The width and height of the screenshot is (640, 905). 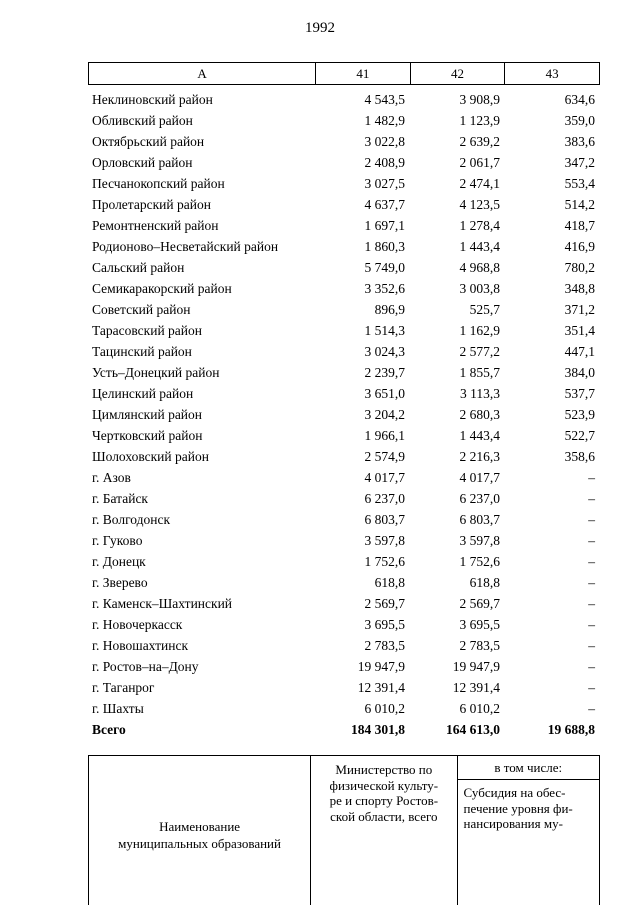 What do you see at coordinates (514, 792) in the screenshot?
I see `footer-col3-line: Субсидия на обес-` at bounding box center [514, 792].